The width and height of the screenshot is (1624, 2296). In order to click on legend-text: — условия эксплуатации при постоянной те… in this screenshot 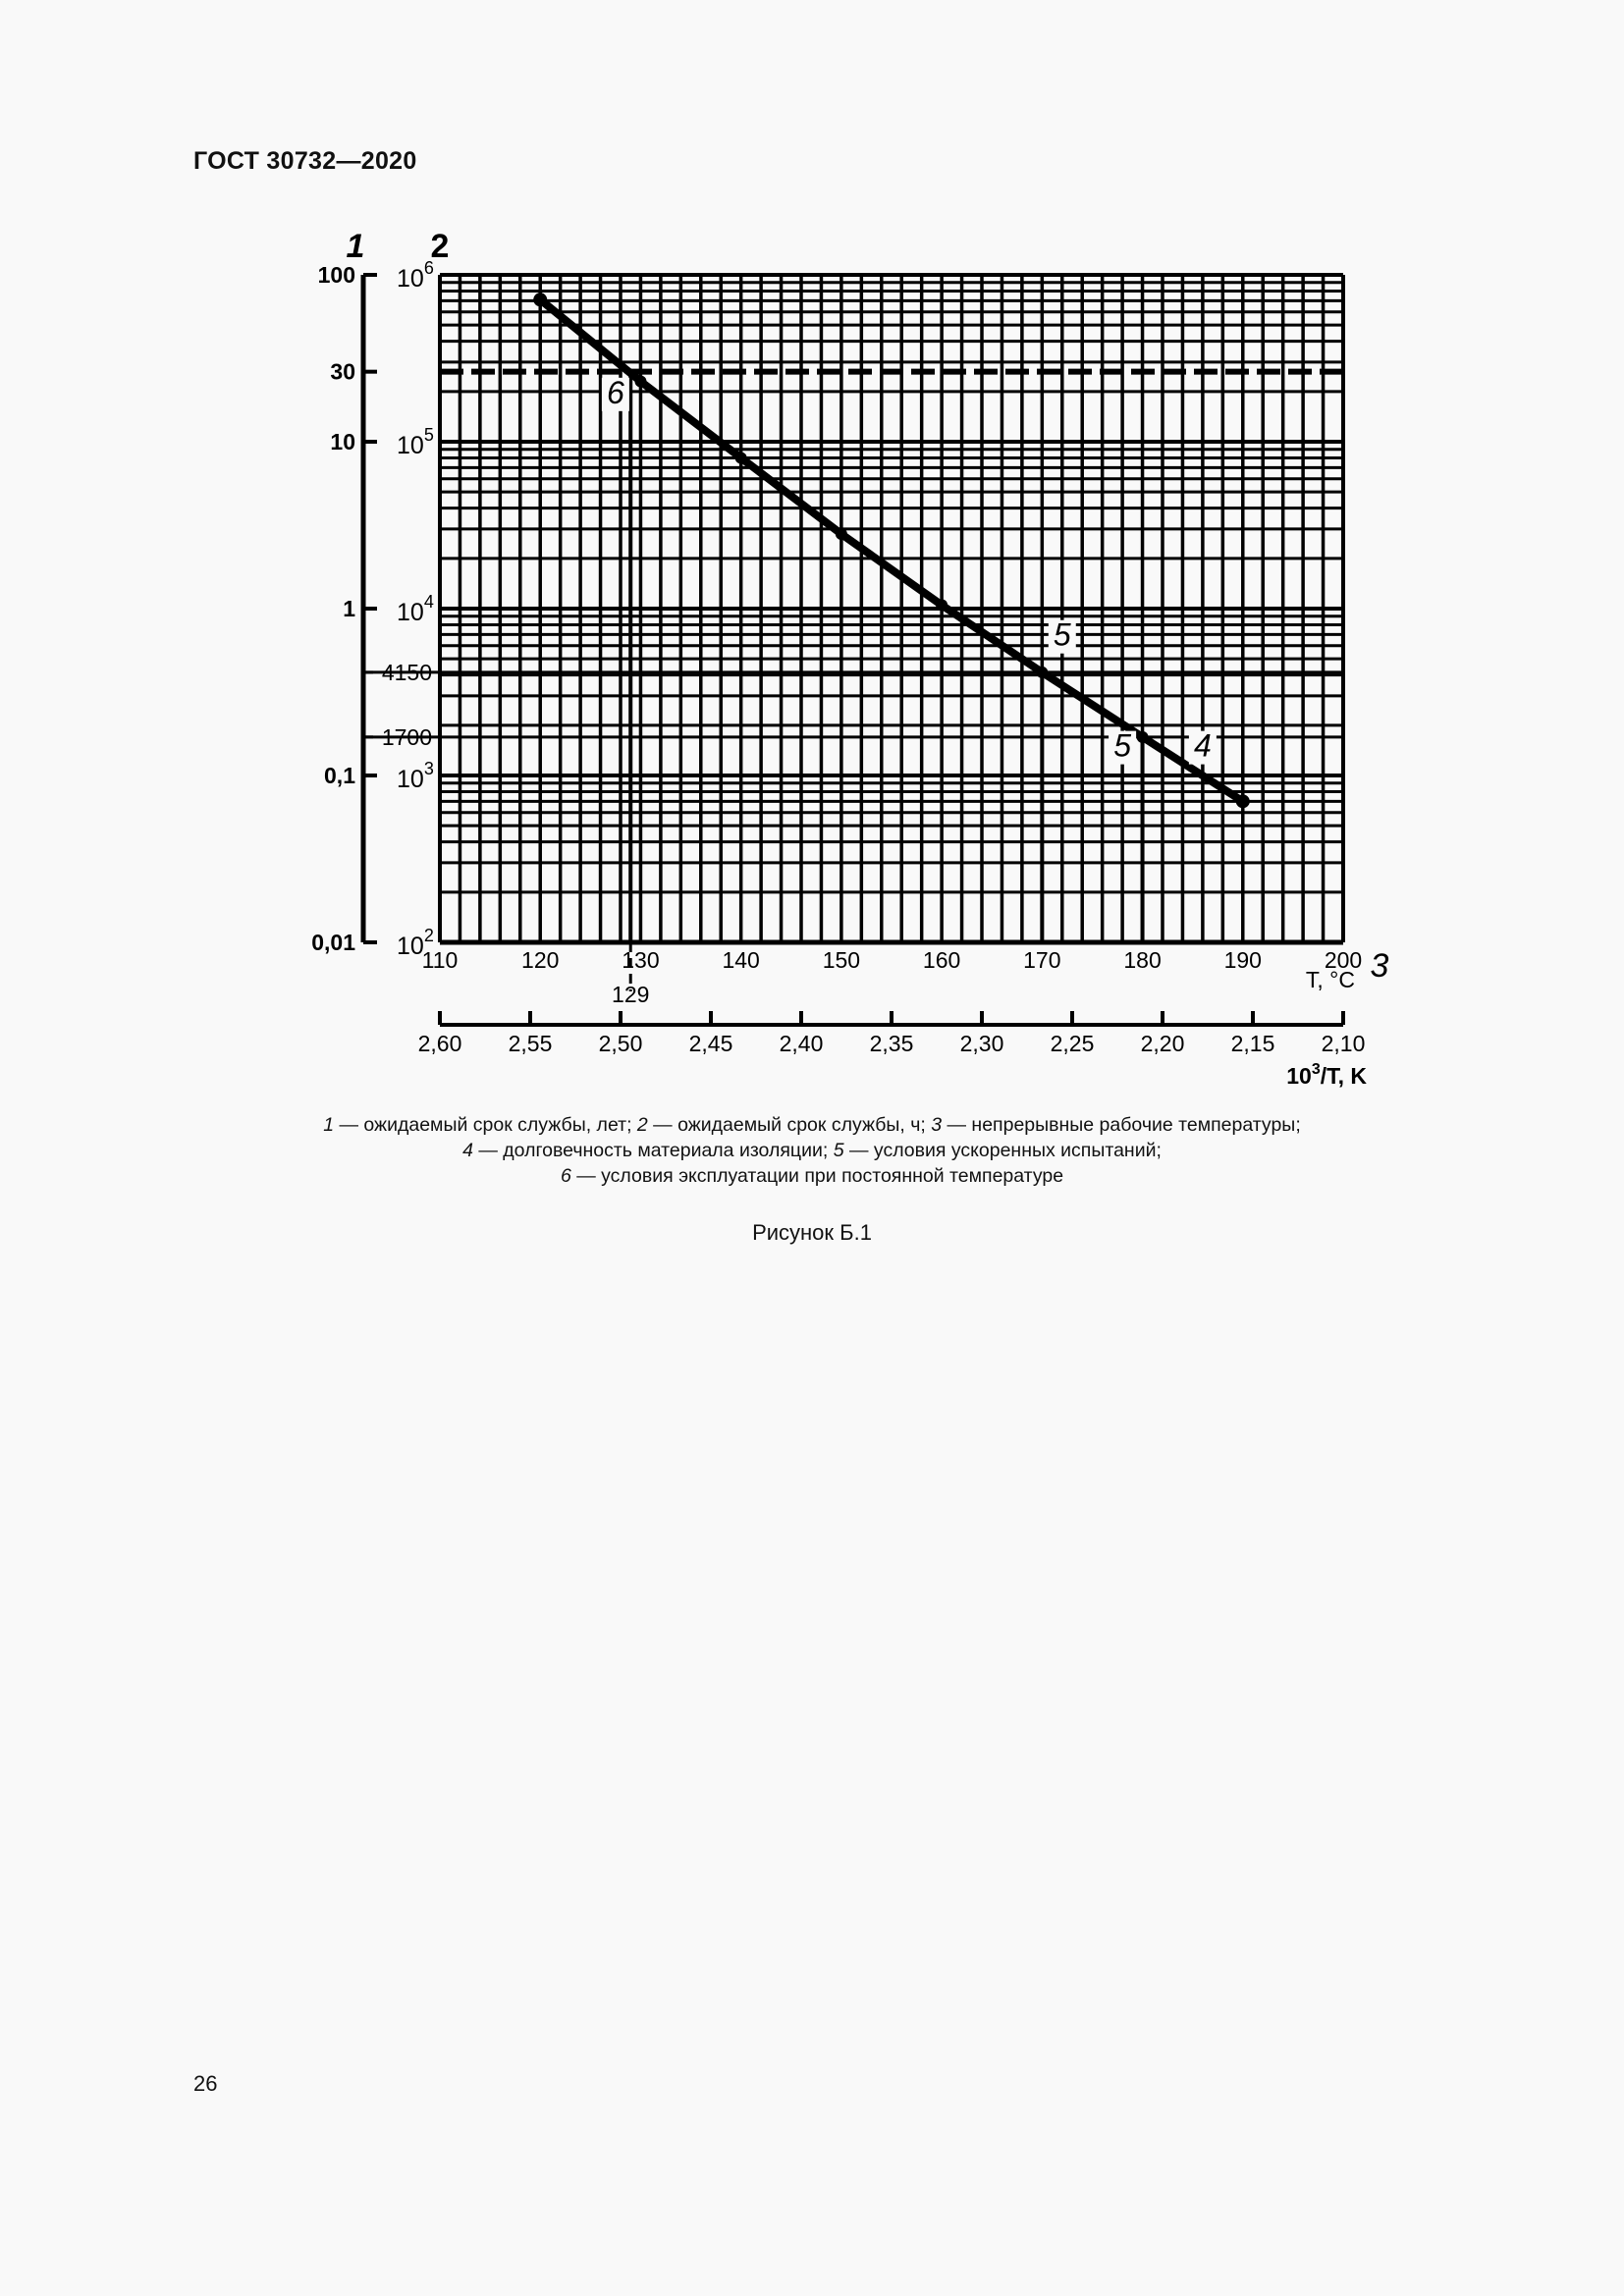, I will do `click(817, 1176)`.